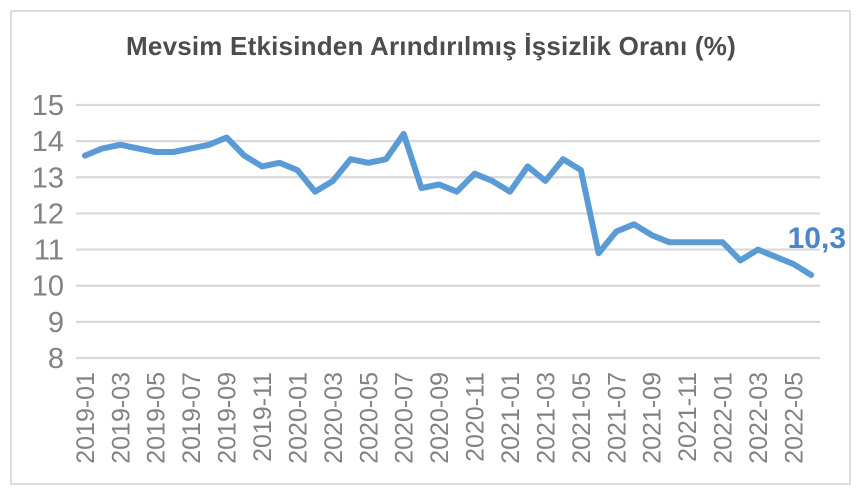  What do you see at coordinates (157, 418) in the screenshot?
I see `x-axis-label: 2019-05` at bounding box center [157, 418].